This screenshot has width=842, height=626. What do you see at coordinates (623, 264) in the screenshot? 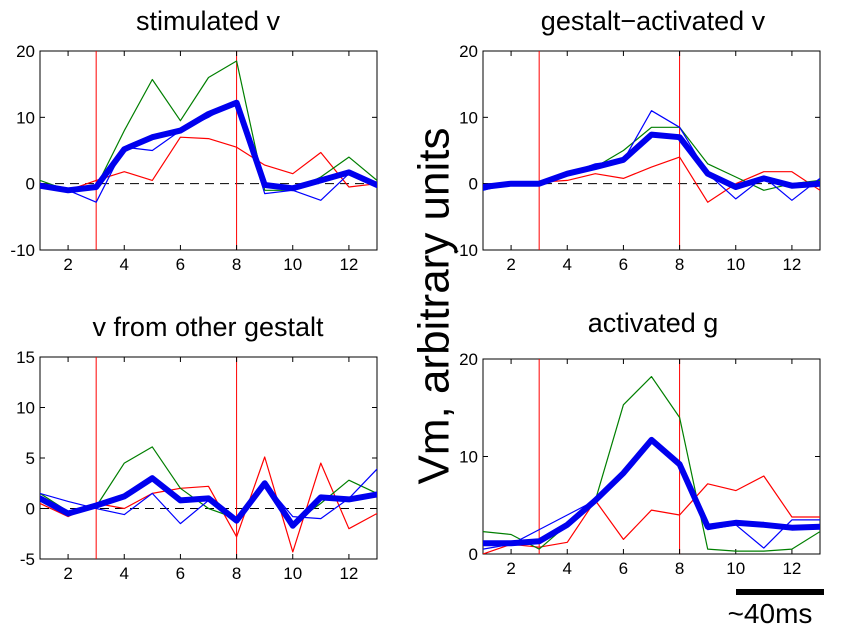
I see `gestalt-activated-v-x-tick-label-2: 6` at bounding box center [623, 264].